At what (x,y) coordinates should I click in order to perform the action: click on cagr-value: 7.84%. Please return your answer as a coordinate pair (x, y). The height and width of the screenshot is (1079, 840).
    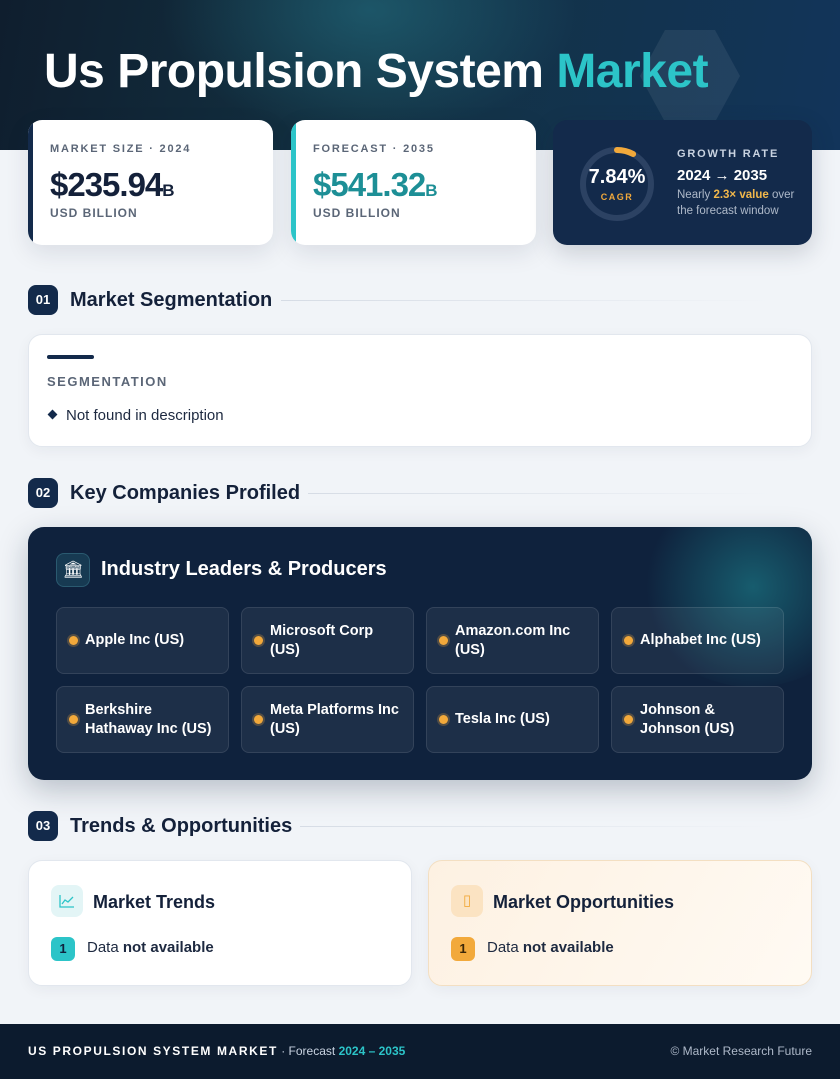
    Looking at the image, I should click on (617, 177).